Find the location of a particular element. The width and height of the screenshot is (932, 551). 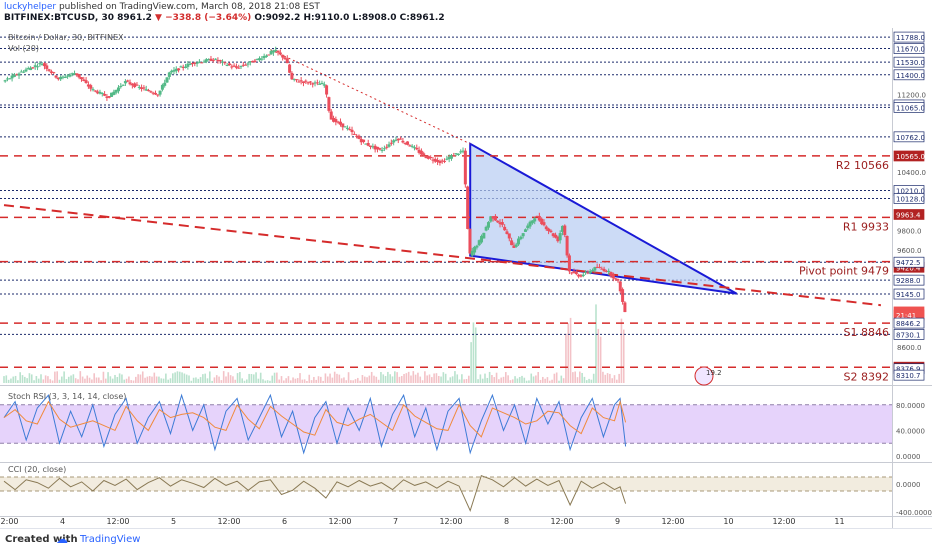

symbol-name: BITFINEX:BTCUSD, 30 is located at coordinates (59, 18).